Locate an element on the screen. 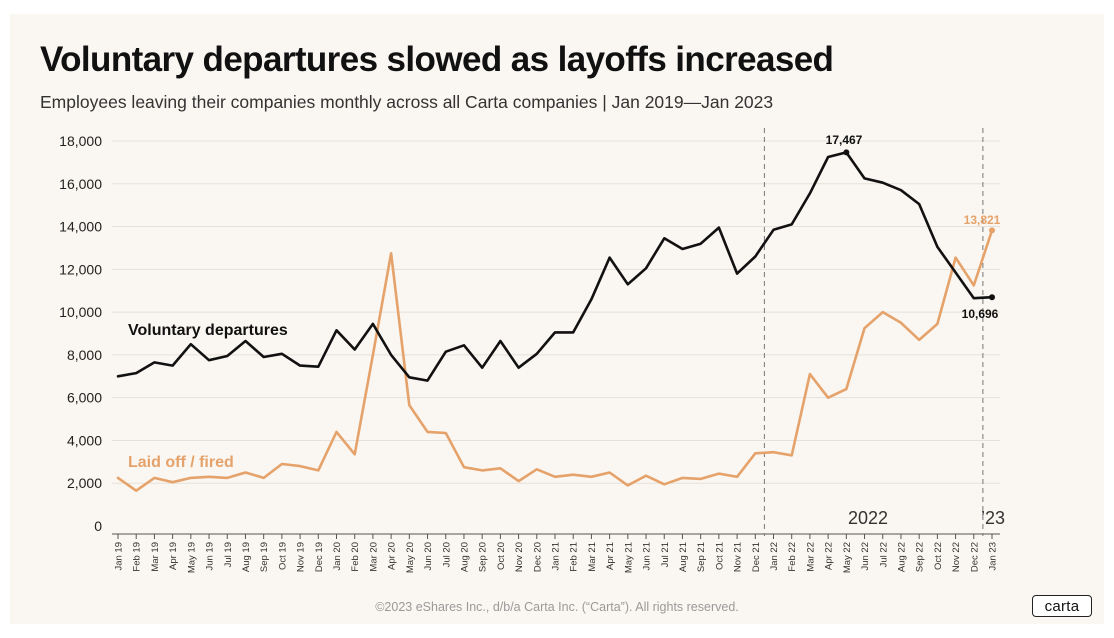 This screenshot has height=638, width=1114. x-tick-label: Aug 21 is located at coordinates (683, 557).